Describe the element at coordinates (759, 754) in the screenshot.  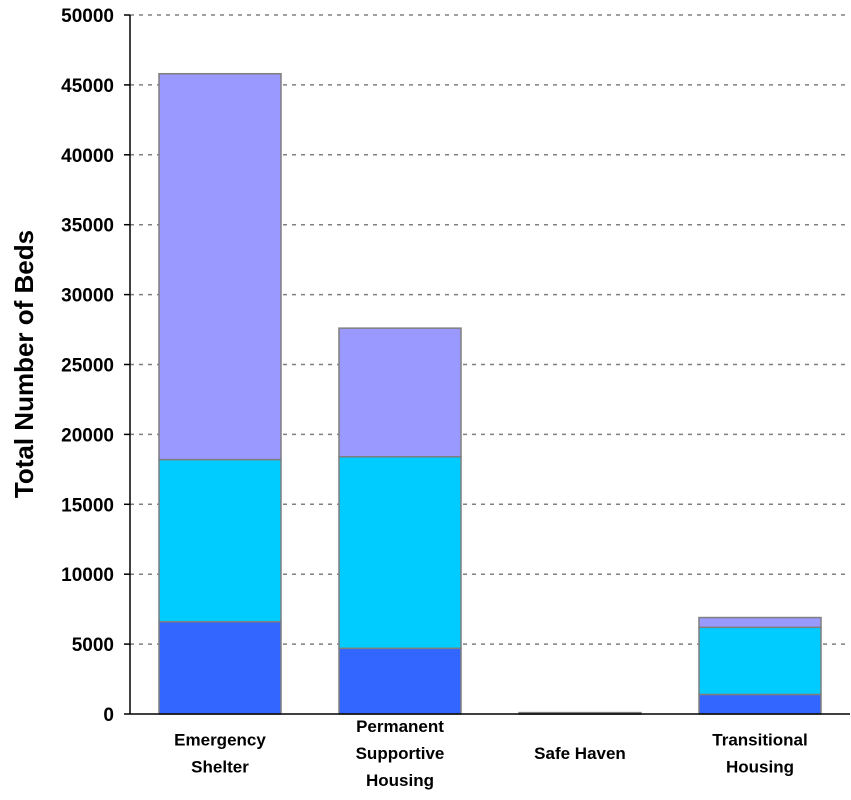
I see `x-category-label: Transitional Housing` at that location.